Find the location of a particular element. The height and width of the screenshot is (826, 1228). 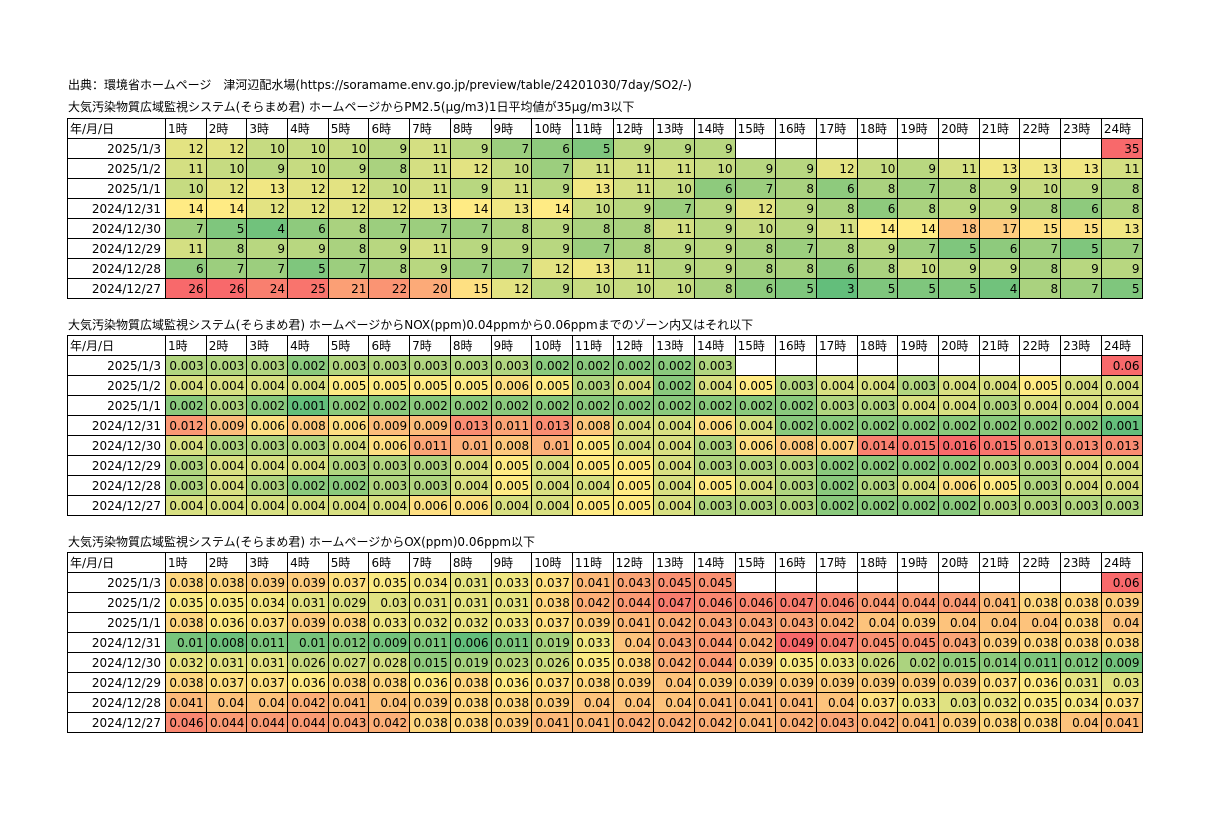

value-cell: 15 is located at coordinates (470, 288).